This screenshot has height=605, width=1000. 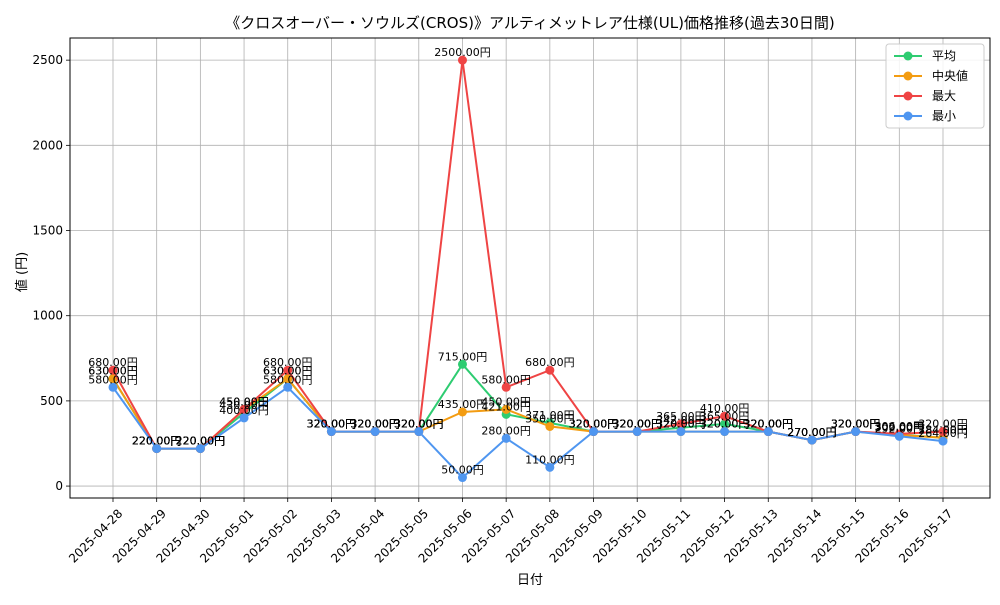 What do you see at coordinates (47, 145) in the screenshot?
I see `y-tick-label: 2000` at bounding box center [47, 145].